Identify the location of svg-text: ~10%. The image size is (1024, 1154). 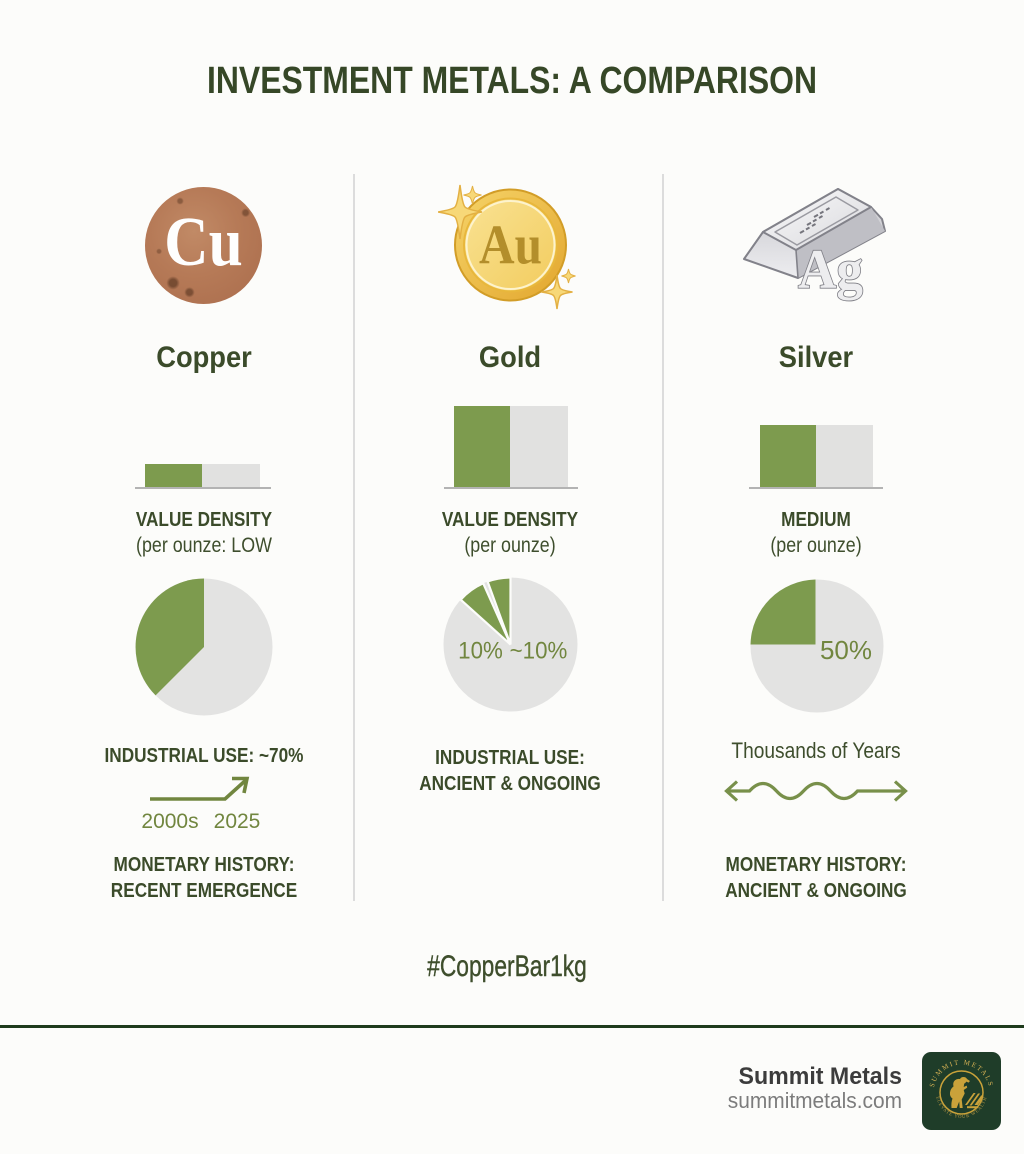
(539, 650).